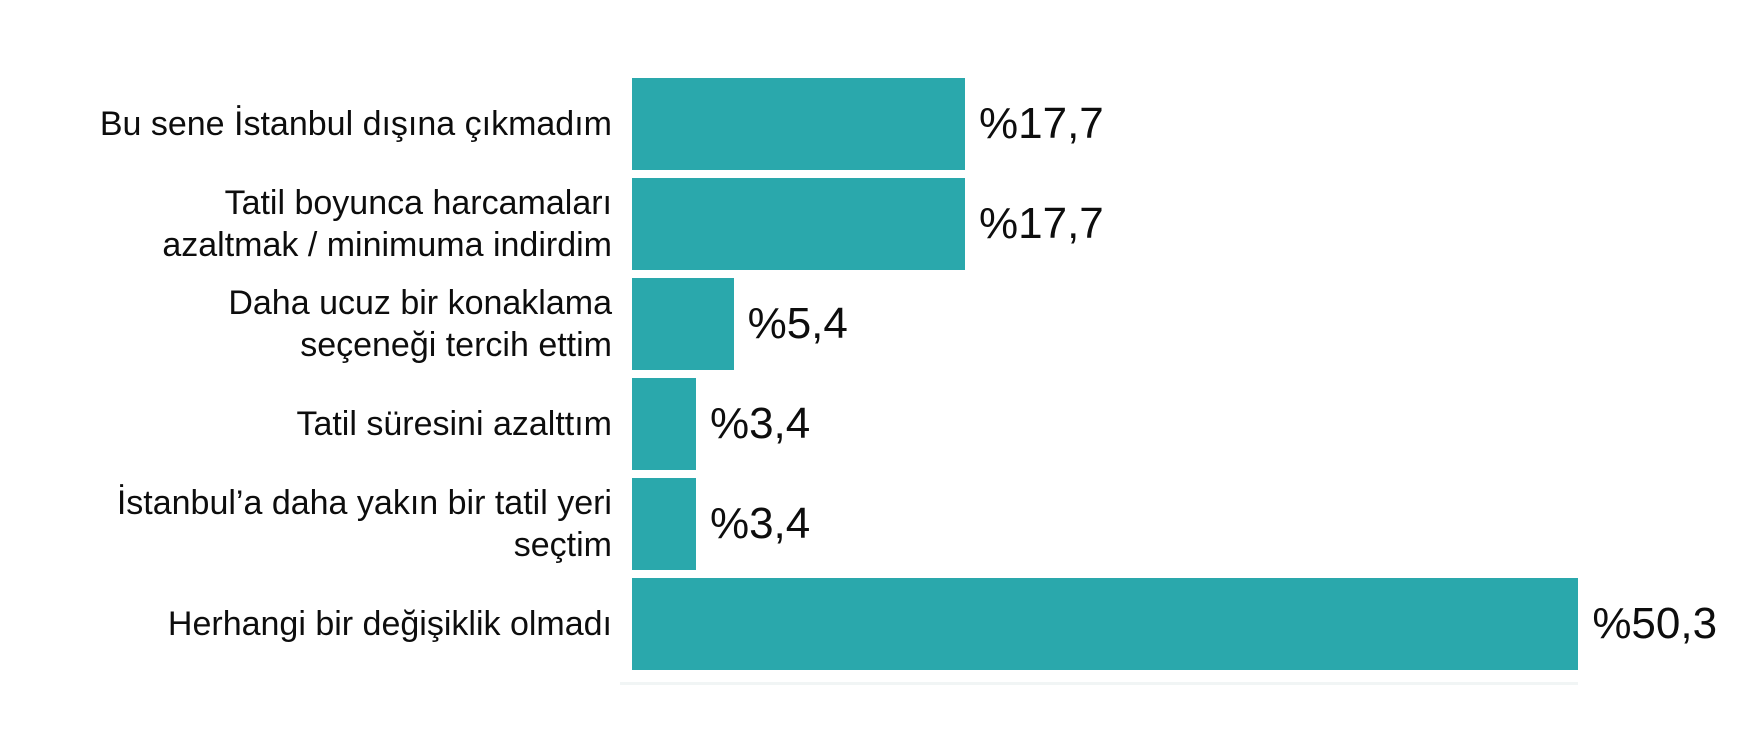  Describe the element at coordinates (389, 624) in the screenshot. I see `category-label: Herhangi bir değişiklik olmadı` at that location.